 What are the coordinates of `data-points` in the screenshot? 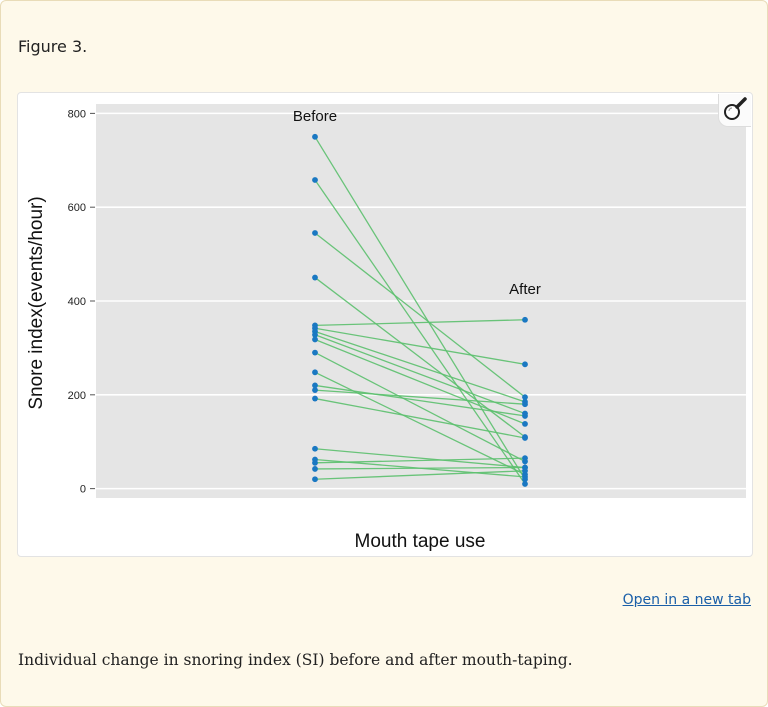 It's located at (420, 310).